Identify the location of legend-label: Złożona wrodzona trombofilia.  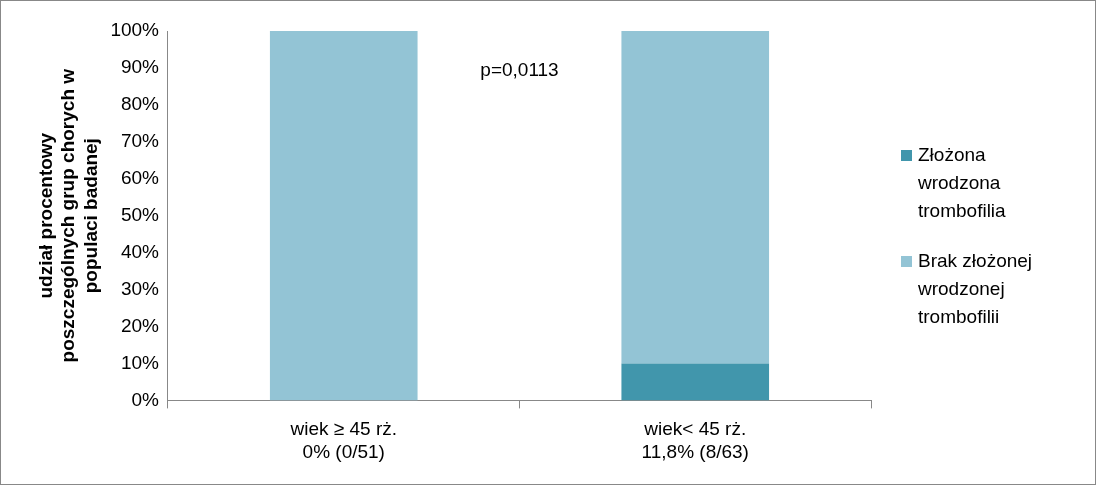
(962, 183).